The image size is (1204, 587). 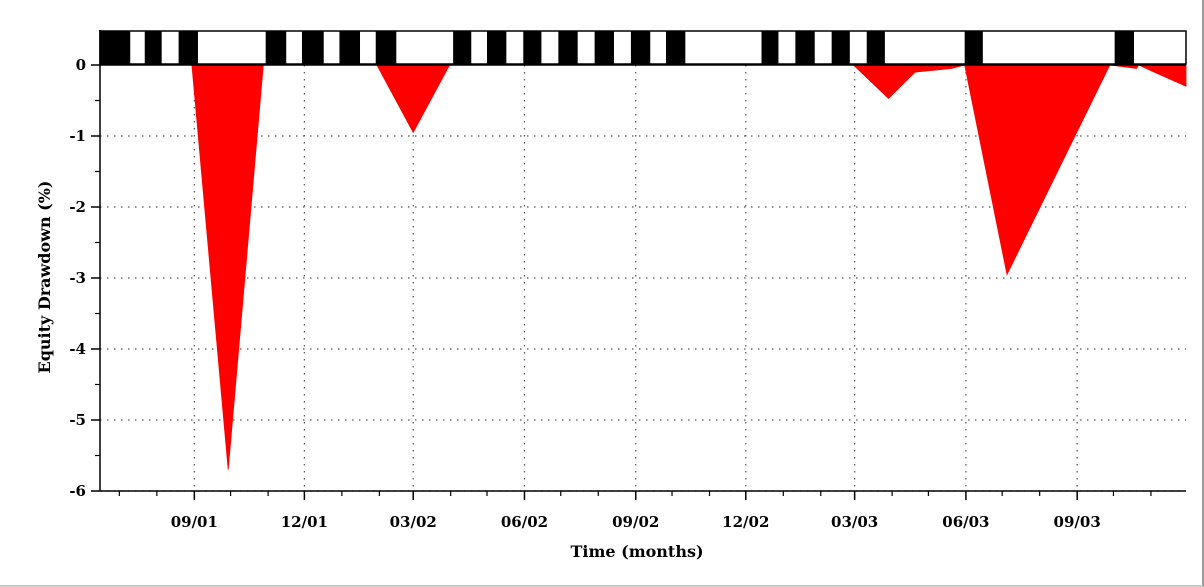 I want to click on y-tick-label: -4, so click(x=77, y=349).